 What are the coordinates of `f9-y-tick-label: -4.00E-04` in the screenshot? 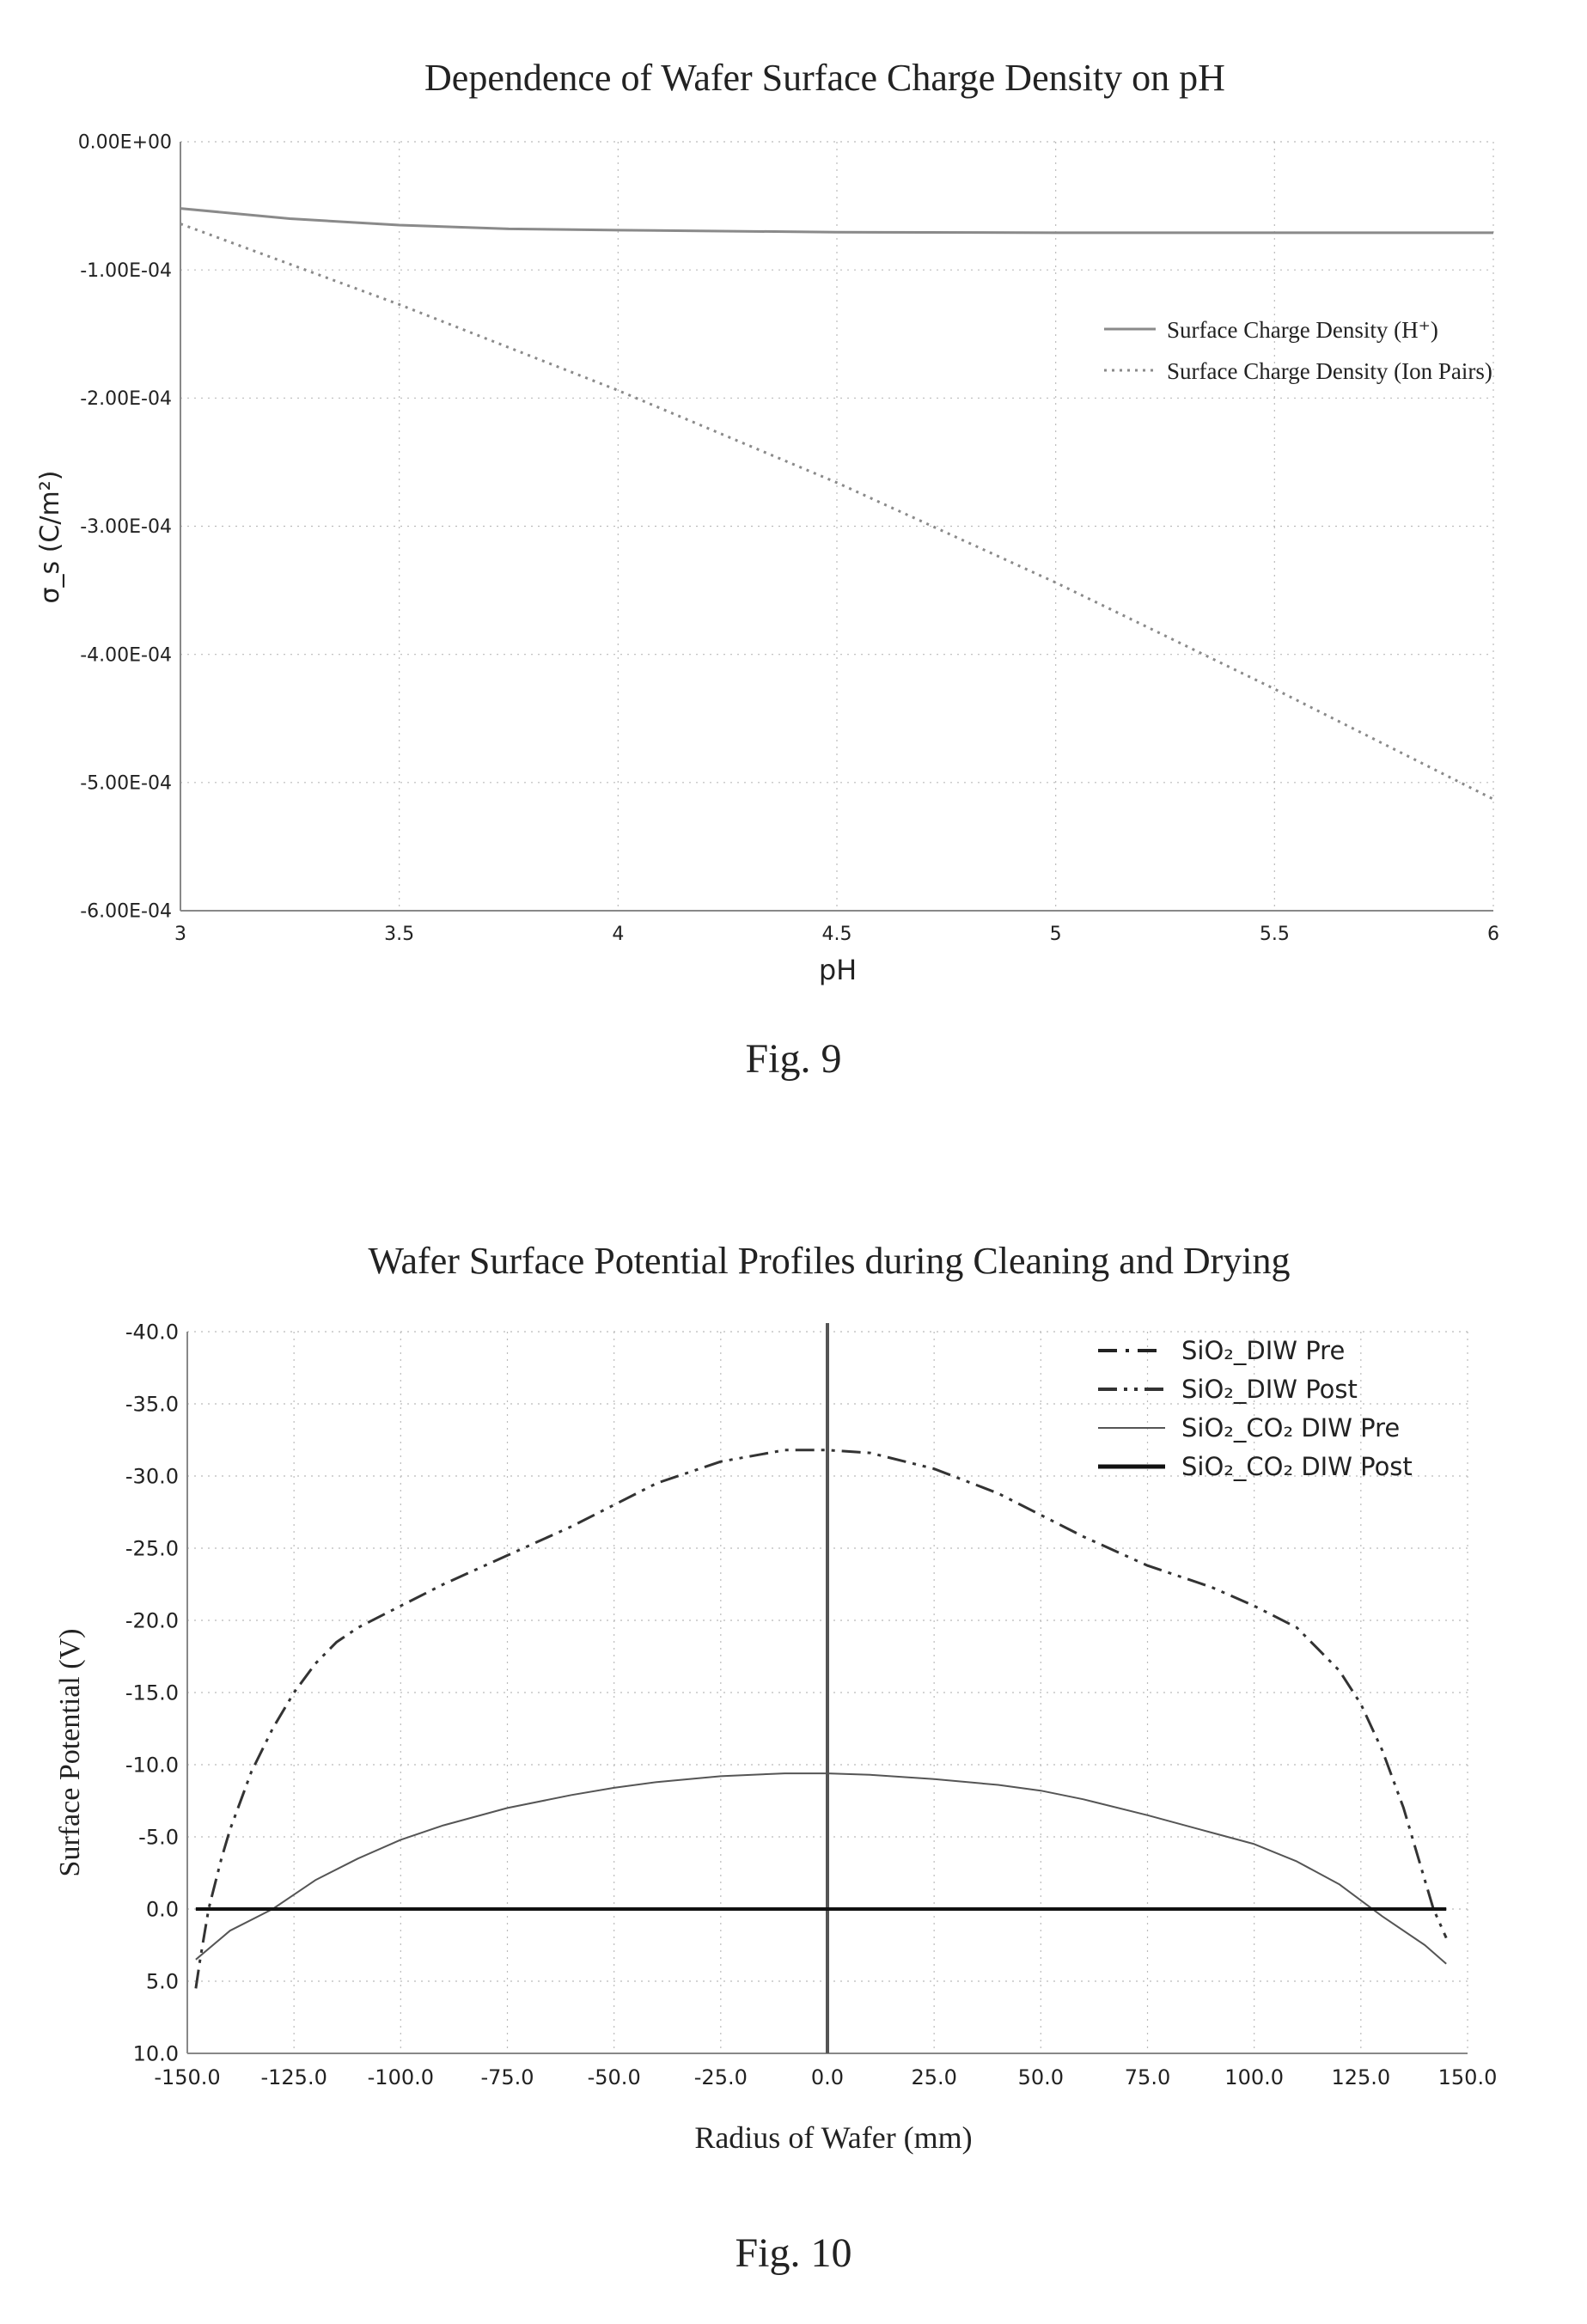 It's located at (126, 655).